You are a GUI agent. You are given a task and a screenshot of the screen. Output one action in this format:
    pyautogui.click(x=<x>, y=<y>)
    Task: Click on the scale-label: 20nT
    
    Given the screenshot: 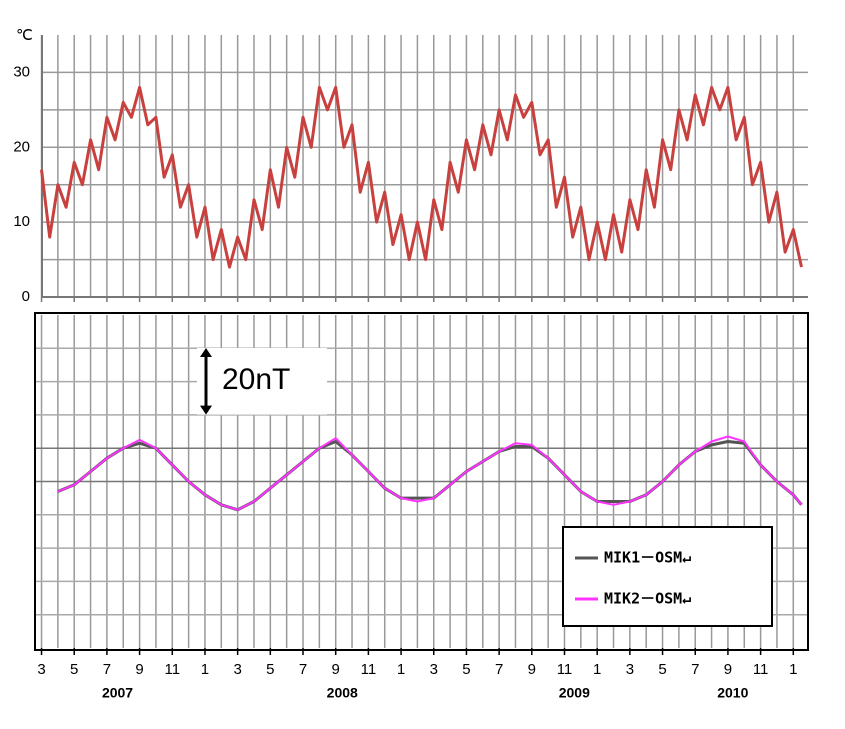 What is the action you would take?
    pyautogui.click(x=256, y=379)
    